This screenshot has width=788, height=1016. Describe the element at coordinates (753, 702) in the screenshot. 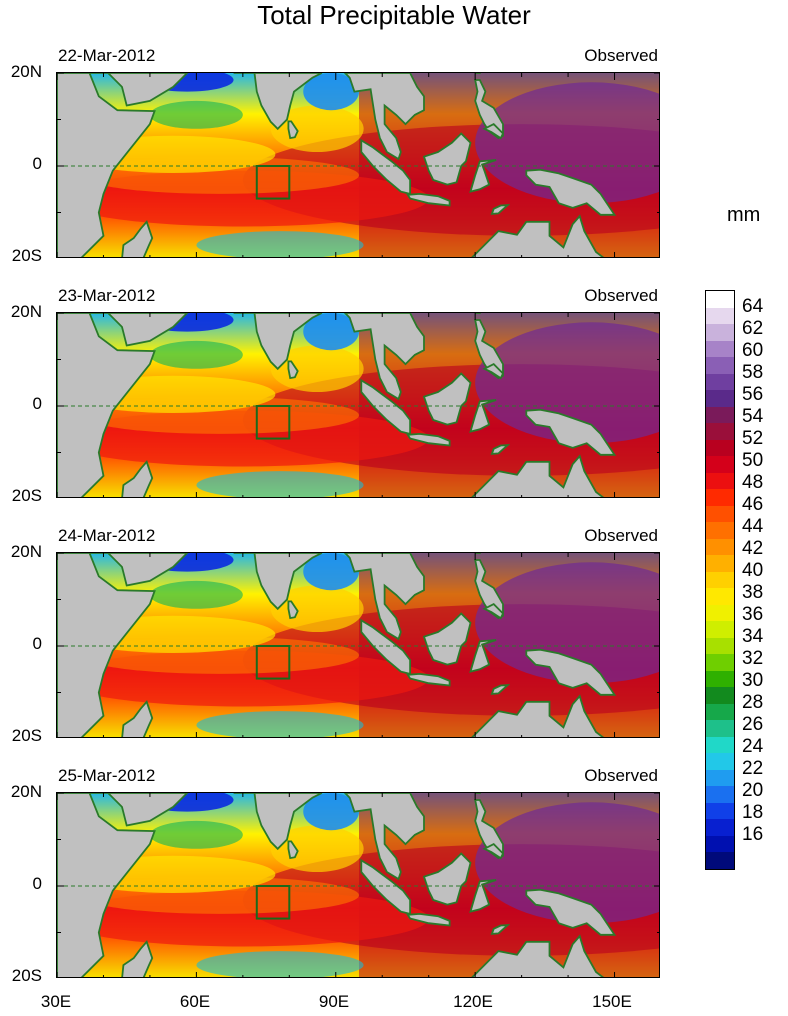

I see `colorbar-tick-label: 28` at that location.